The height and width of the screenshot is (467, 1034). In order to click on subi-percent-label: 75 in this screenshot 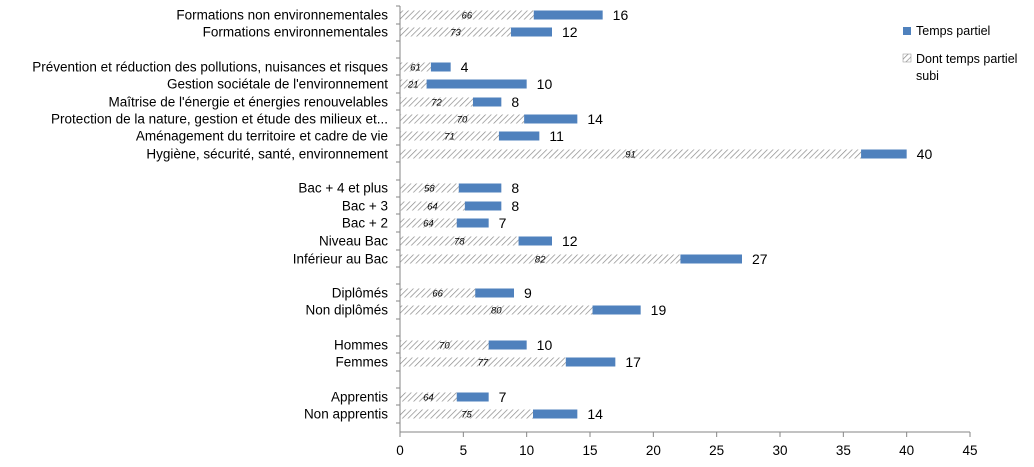, I will do `click(466, 415)`.